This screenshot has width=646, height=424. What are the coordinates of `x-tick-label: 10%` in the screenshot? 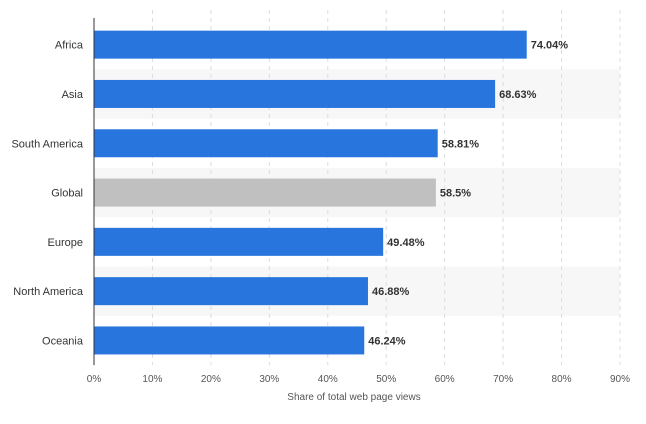 It's located at (152, 379).